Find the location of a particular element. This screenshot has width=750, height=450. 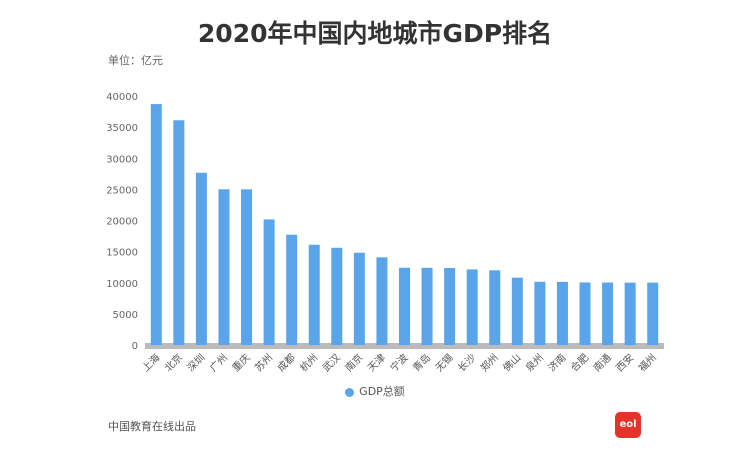

x-tick-label: 成都 is located at coordinates (286, 363).